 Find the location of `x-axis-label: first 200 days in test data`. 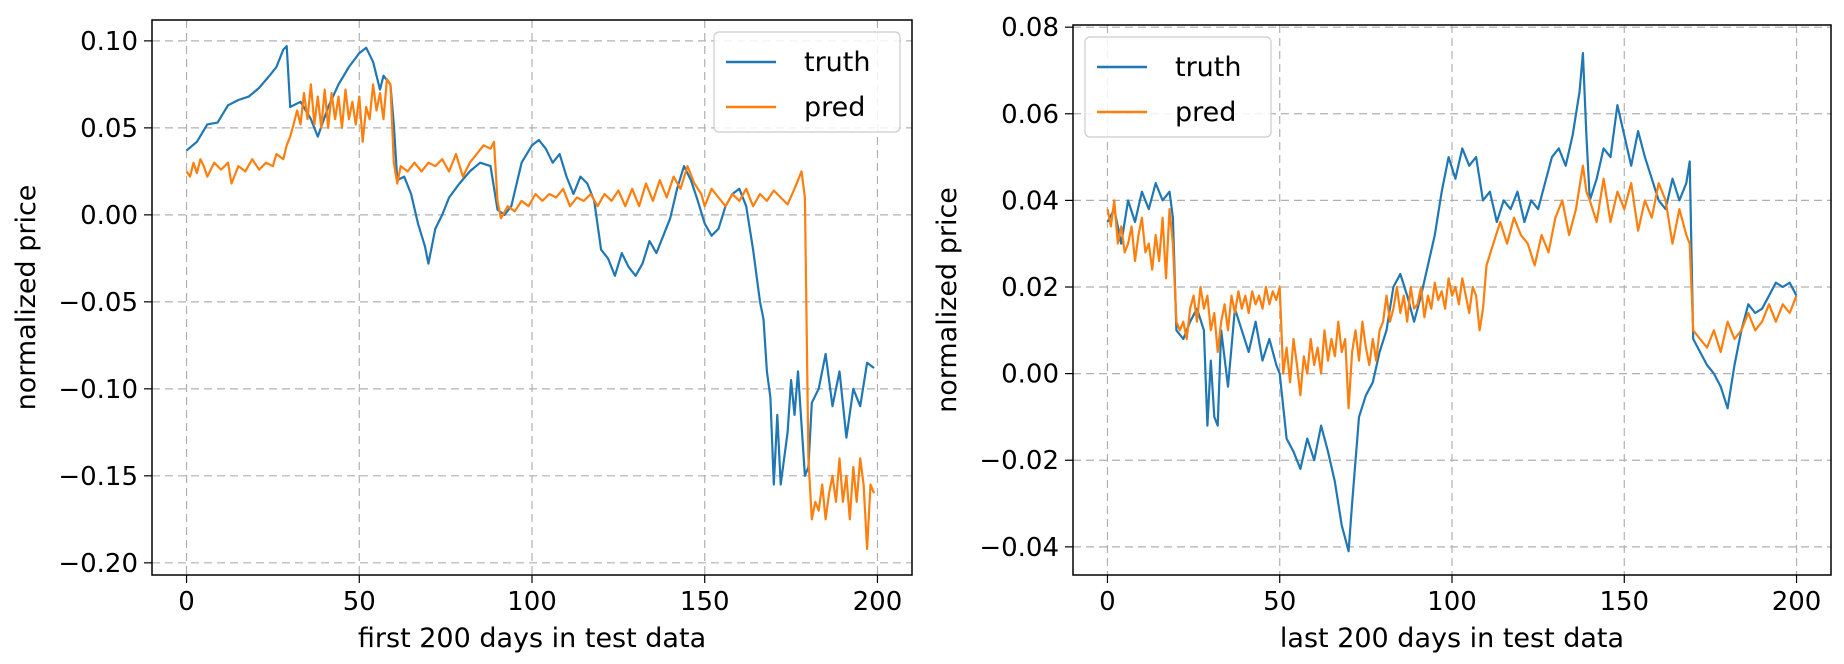

x-axis-label: first 200 days in test data is located at coordinates (532, 638).